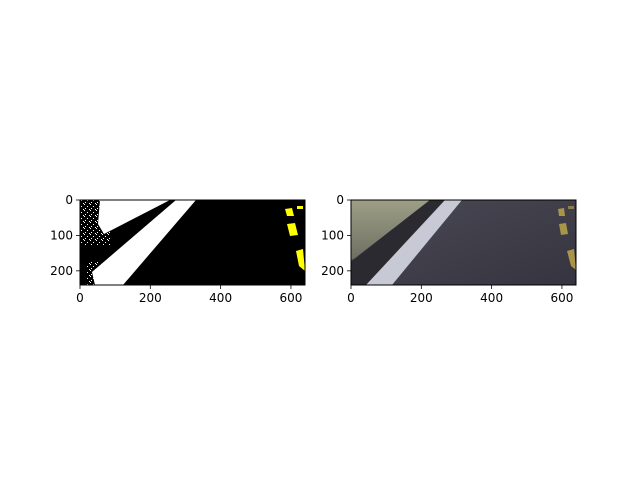 The width and height of the screenshot is (640, 480). I want to click on white-lane-lower, so click(144, 242).